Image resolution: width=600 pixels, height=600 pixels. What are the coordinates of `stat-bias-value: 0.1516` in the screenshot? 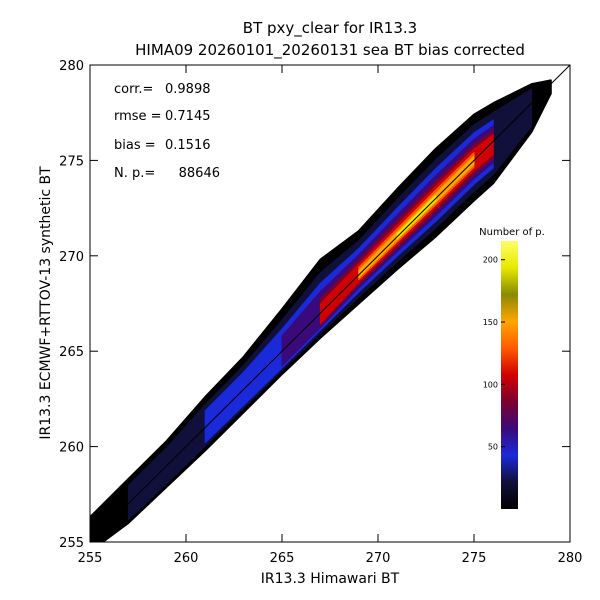 It's located at (188, 145).